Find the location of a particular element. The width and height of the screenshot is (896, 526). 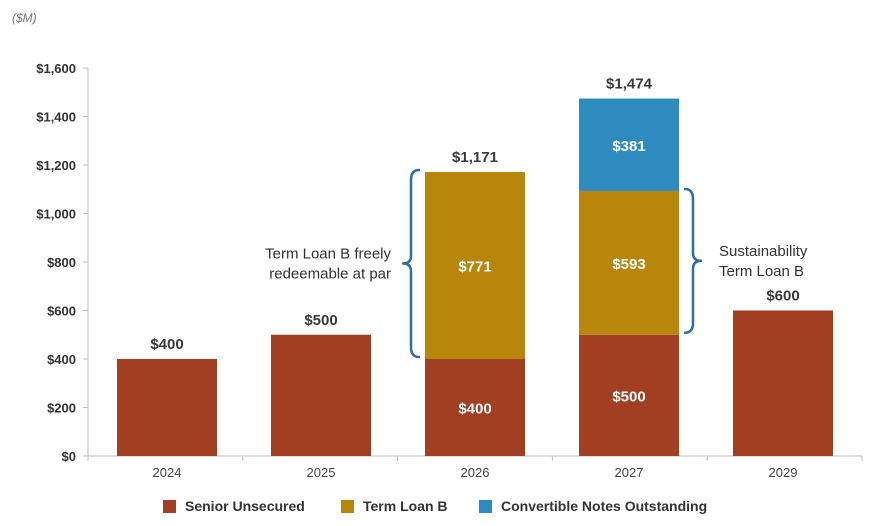

bar-senior-unsecured-2029 is located at coordinates (783, 383).